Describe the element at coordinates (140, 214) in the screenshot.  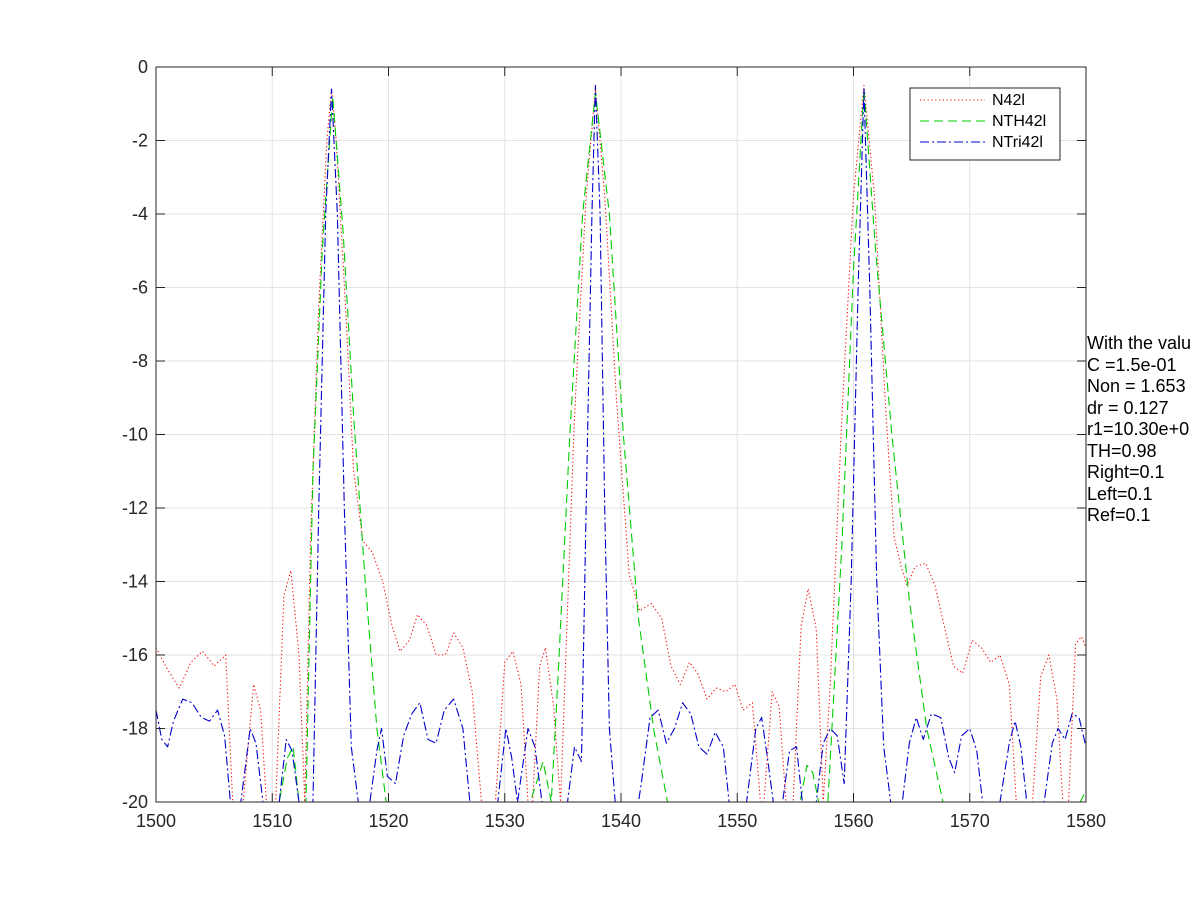
I see `y-tick-label: -4` at that location.